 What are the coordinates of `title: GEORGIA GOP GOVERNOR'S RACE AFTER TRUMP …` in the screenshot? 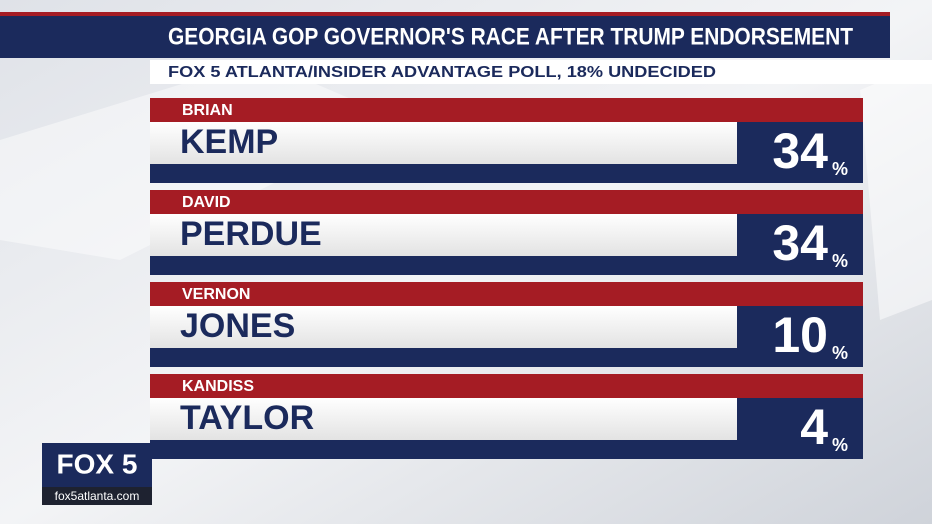 It's located at (510, 36).